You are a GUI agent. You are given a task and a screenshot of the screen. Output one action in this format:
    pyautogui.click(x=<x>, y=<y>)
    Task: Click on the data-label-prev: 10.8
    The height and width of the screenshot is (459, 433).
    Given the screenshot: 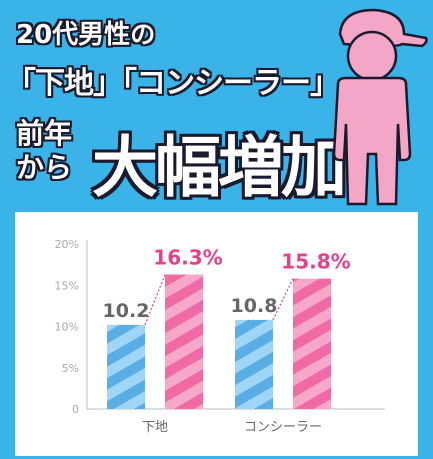 What is the action you would take?
    pyautogui.click(x=254, y=306)
    